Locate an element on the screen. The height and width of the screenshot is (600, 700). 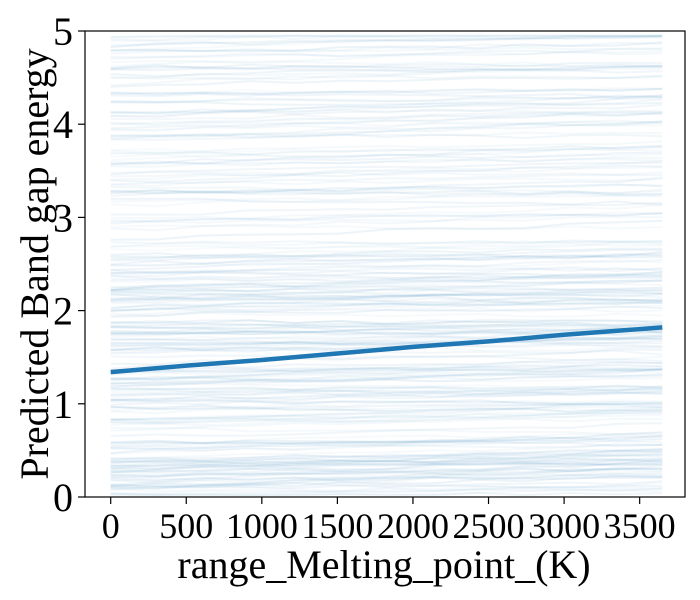
x-tick-label: 500 is located at coordinates (186, 526).